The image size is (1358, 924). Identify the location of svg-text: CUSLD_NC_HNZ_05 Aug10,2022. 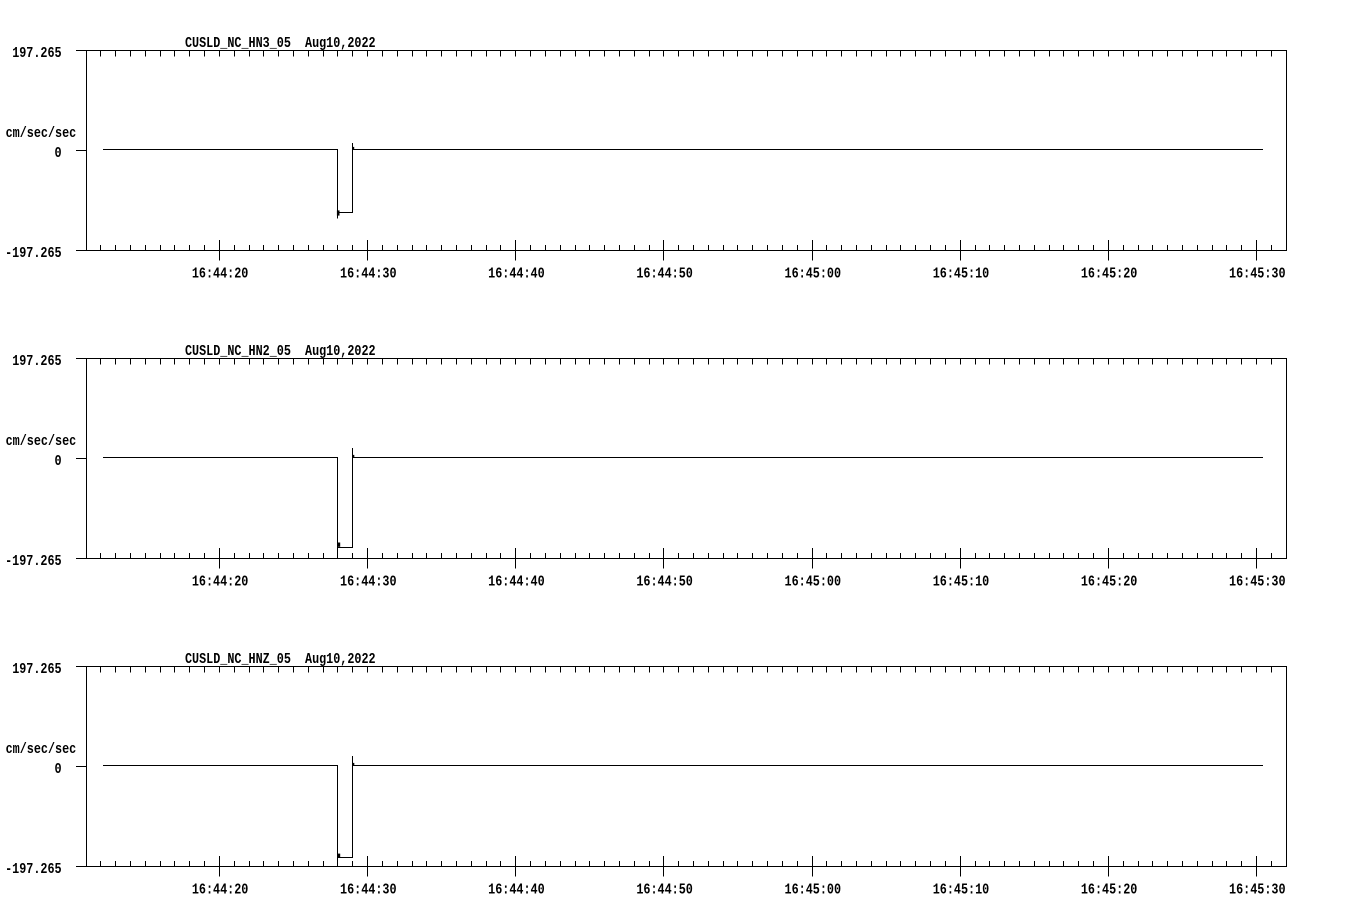
(280, 659).